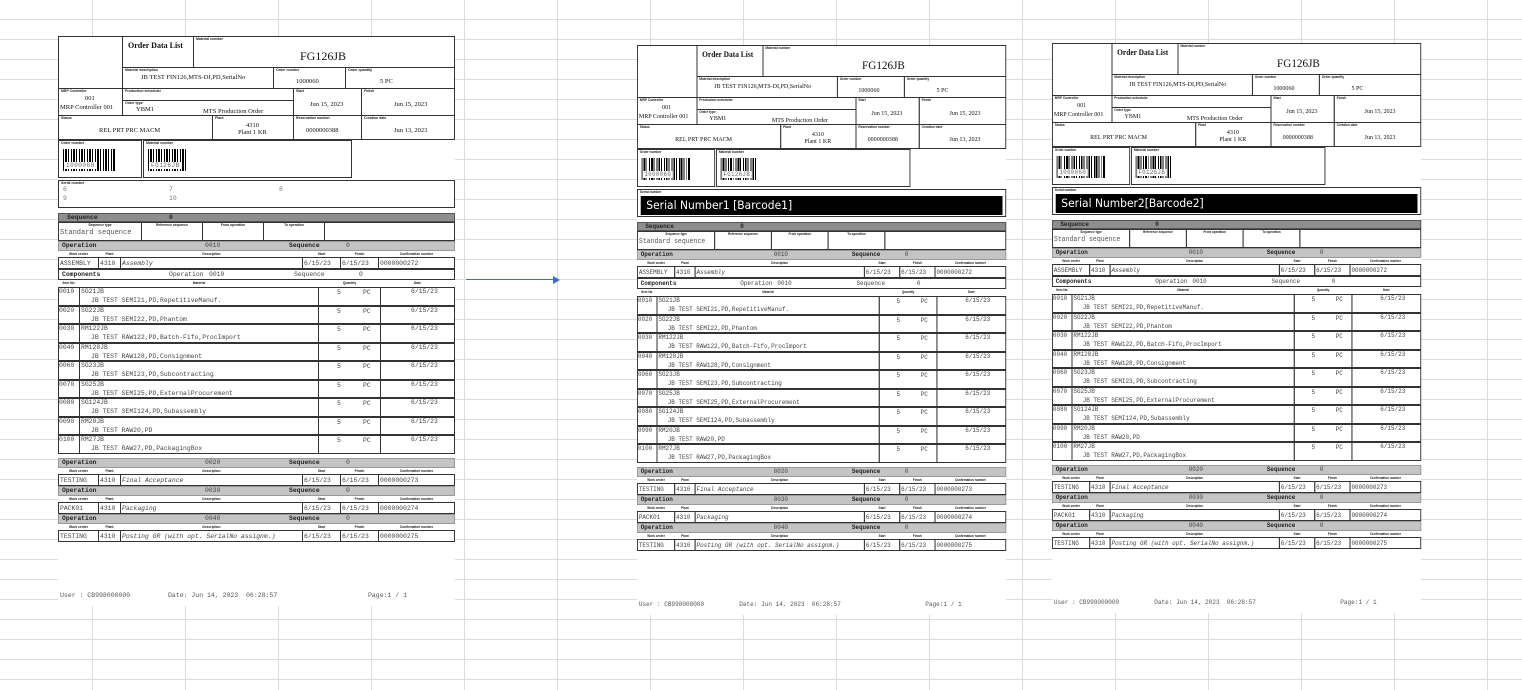  I want to click on title-cell: Order Data List, so click(1145, 59).